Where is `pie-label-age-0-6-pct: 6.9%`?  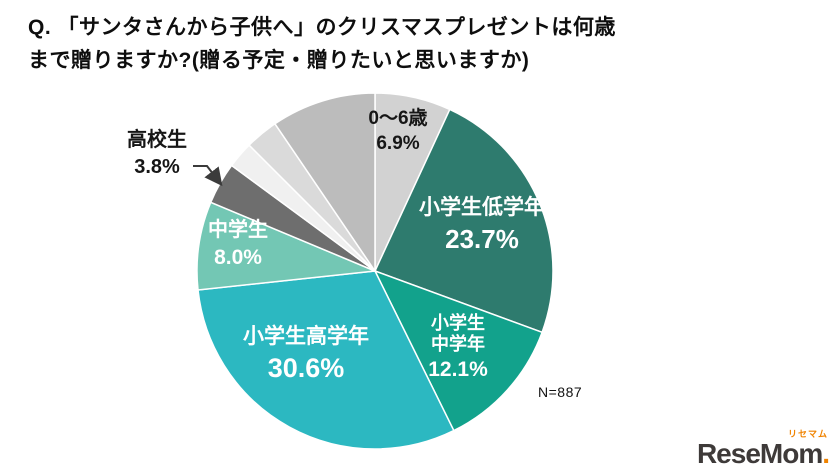
pie-label-age-0-6-pct: 6.9% is located at coordinates (398, 144).